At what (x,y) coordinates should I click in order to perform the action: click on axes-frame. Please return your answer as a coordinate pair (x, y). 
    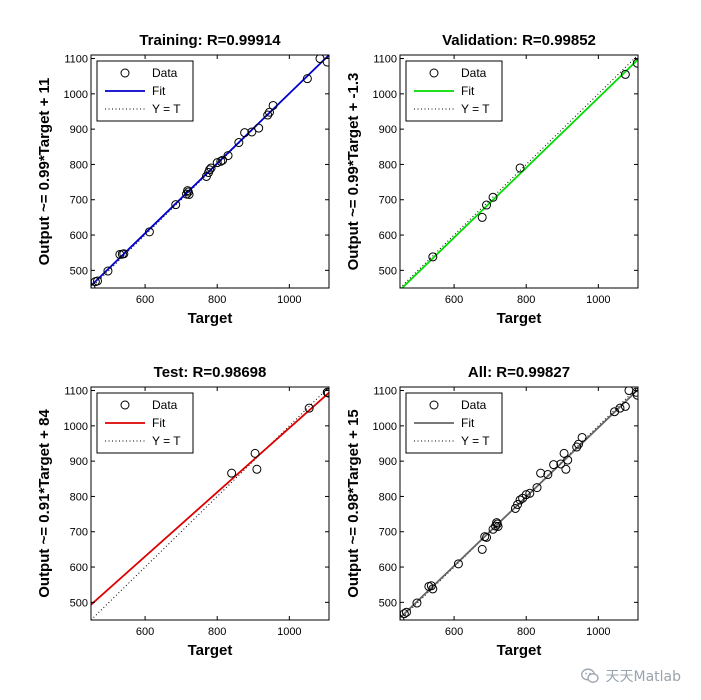
    Looking at the image, I should click on (519, 171).